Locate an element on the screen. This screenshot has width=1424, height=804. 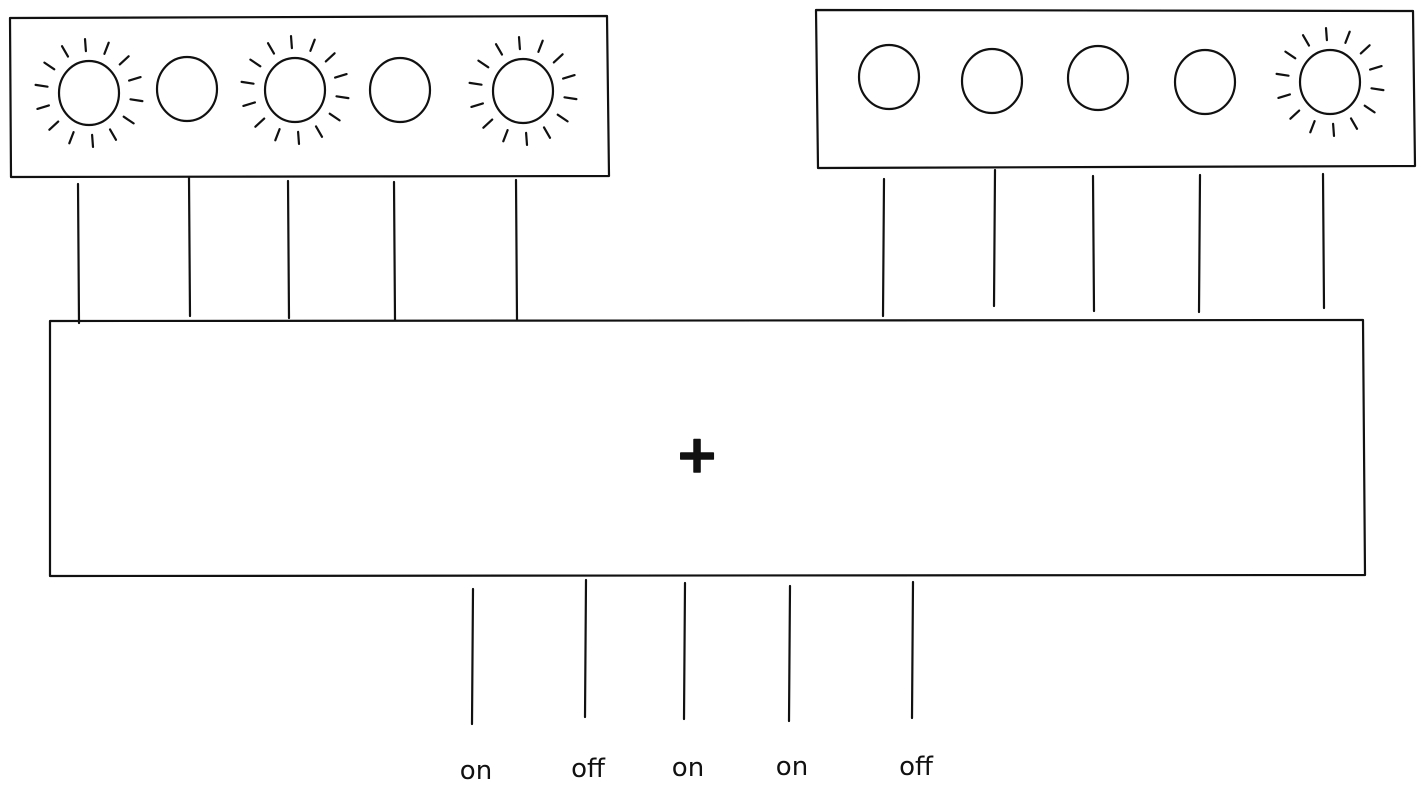
bulb-a-3-lit is located at coordinates (295, 89).